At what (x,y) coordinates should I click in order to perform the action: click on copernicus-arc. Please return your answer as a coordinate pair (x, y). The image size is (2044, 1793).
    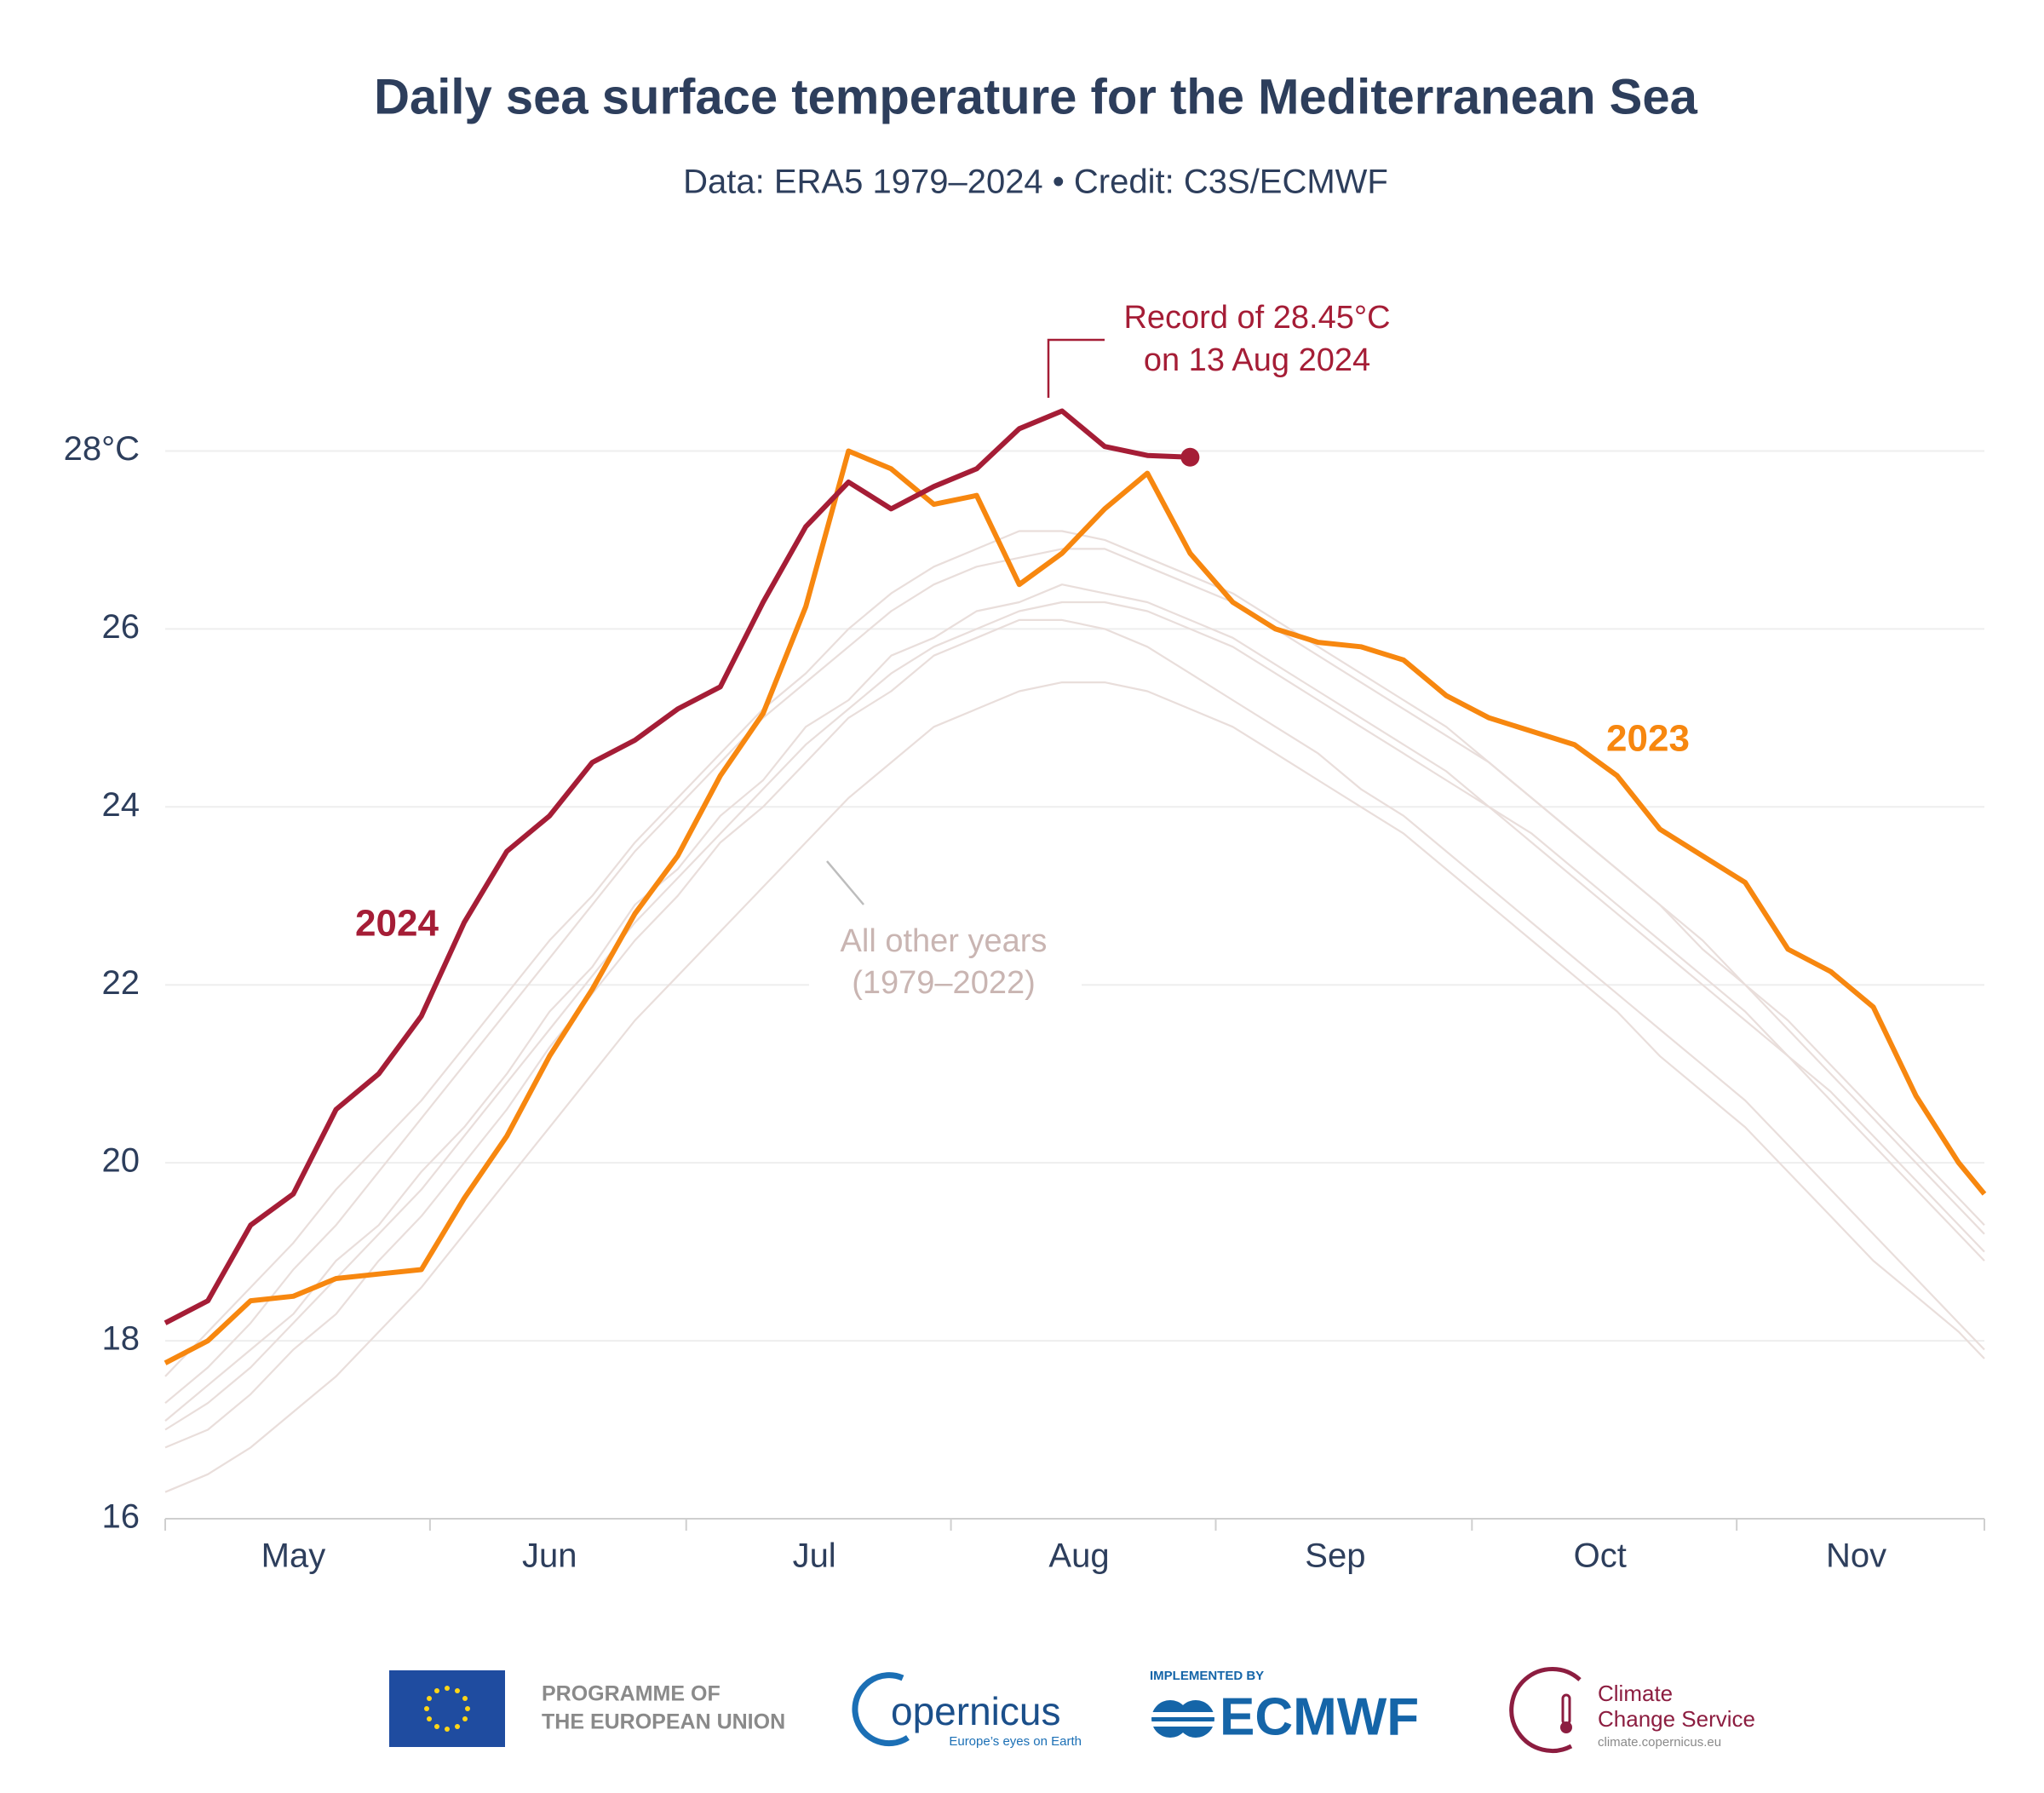
    Looking at the image, I should click on (881, 1710).